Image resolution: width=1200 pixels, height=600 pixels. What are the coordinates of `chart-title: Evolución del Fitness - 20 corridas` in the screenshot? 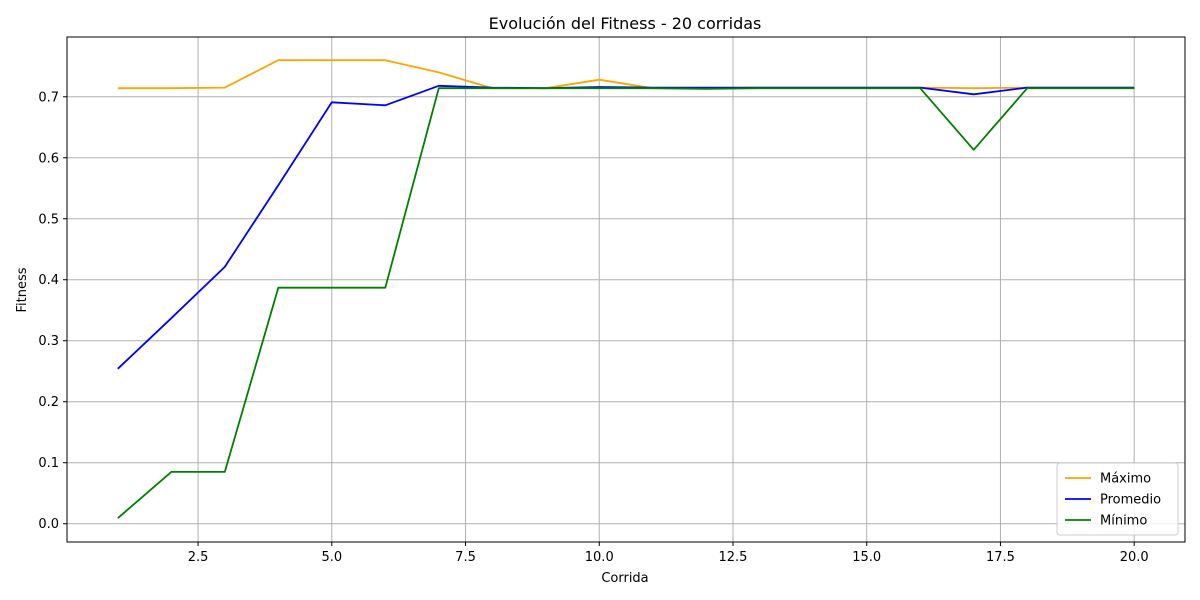 It's located at (625, 23).